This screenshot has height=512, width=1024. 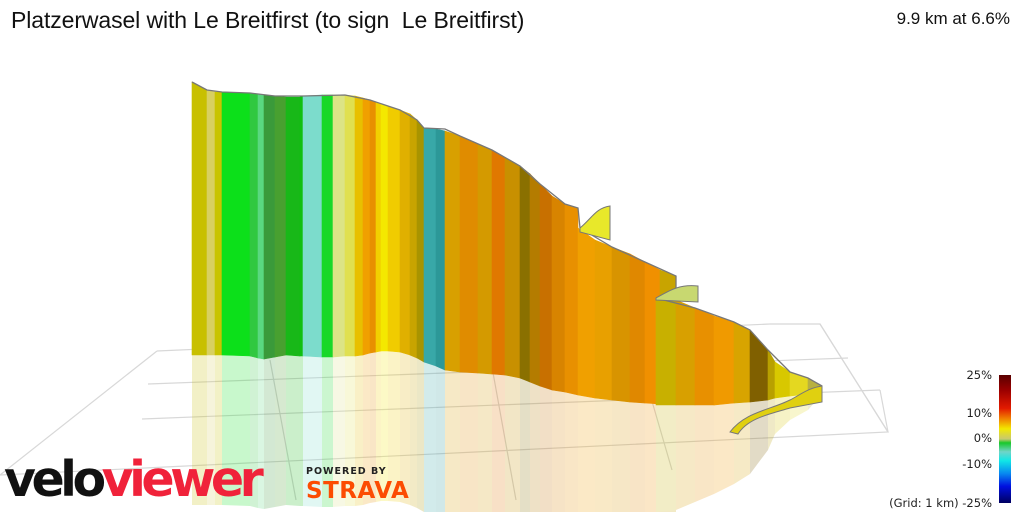 I want to click on powered-by-label: POWERED BY, so click(x=346, y=471).